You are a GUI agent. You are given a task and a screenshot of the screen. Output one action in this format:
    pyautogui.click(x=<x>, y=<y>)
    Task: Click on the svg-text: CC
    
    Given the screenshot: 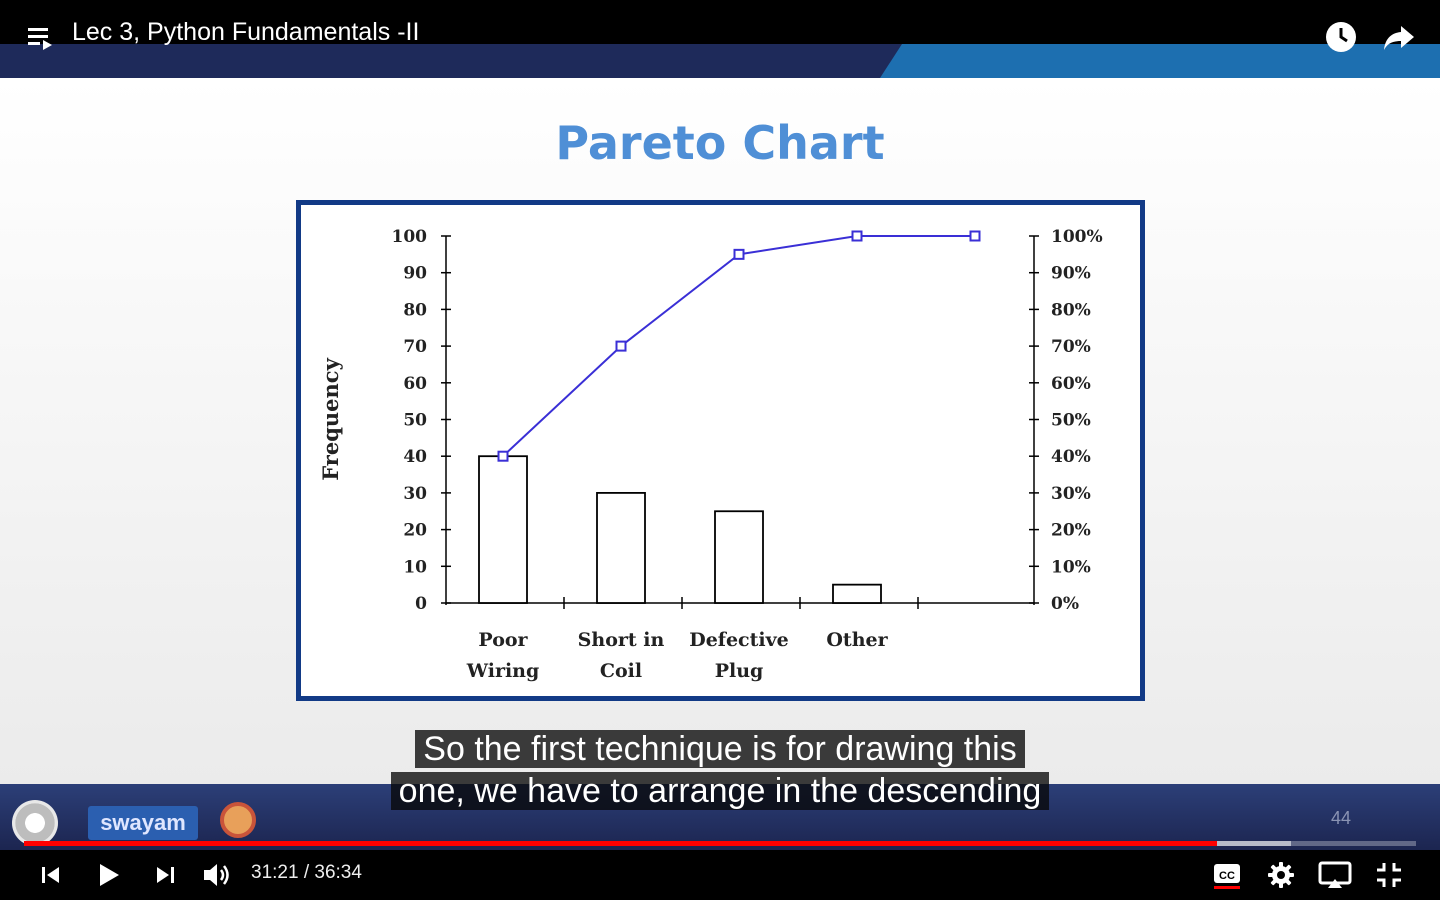 What is the action you would take?
    pyautogui.click(x=1227, y=876)
    